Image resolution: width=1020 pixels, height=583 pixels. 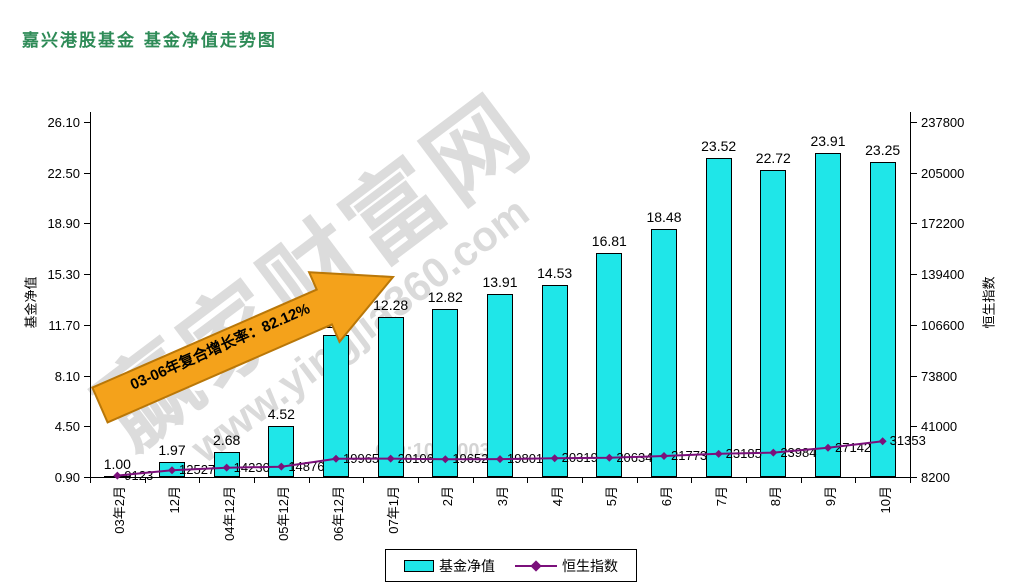 What do you see at coordinates (943, 325) in the screenshot?
I see `right-axis-tick-label: 106600` at bounding box center [943, 325].